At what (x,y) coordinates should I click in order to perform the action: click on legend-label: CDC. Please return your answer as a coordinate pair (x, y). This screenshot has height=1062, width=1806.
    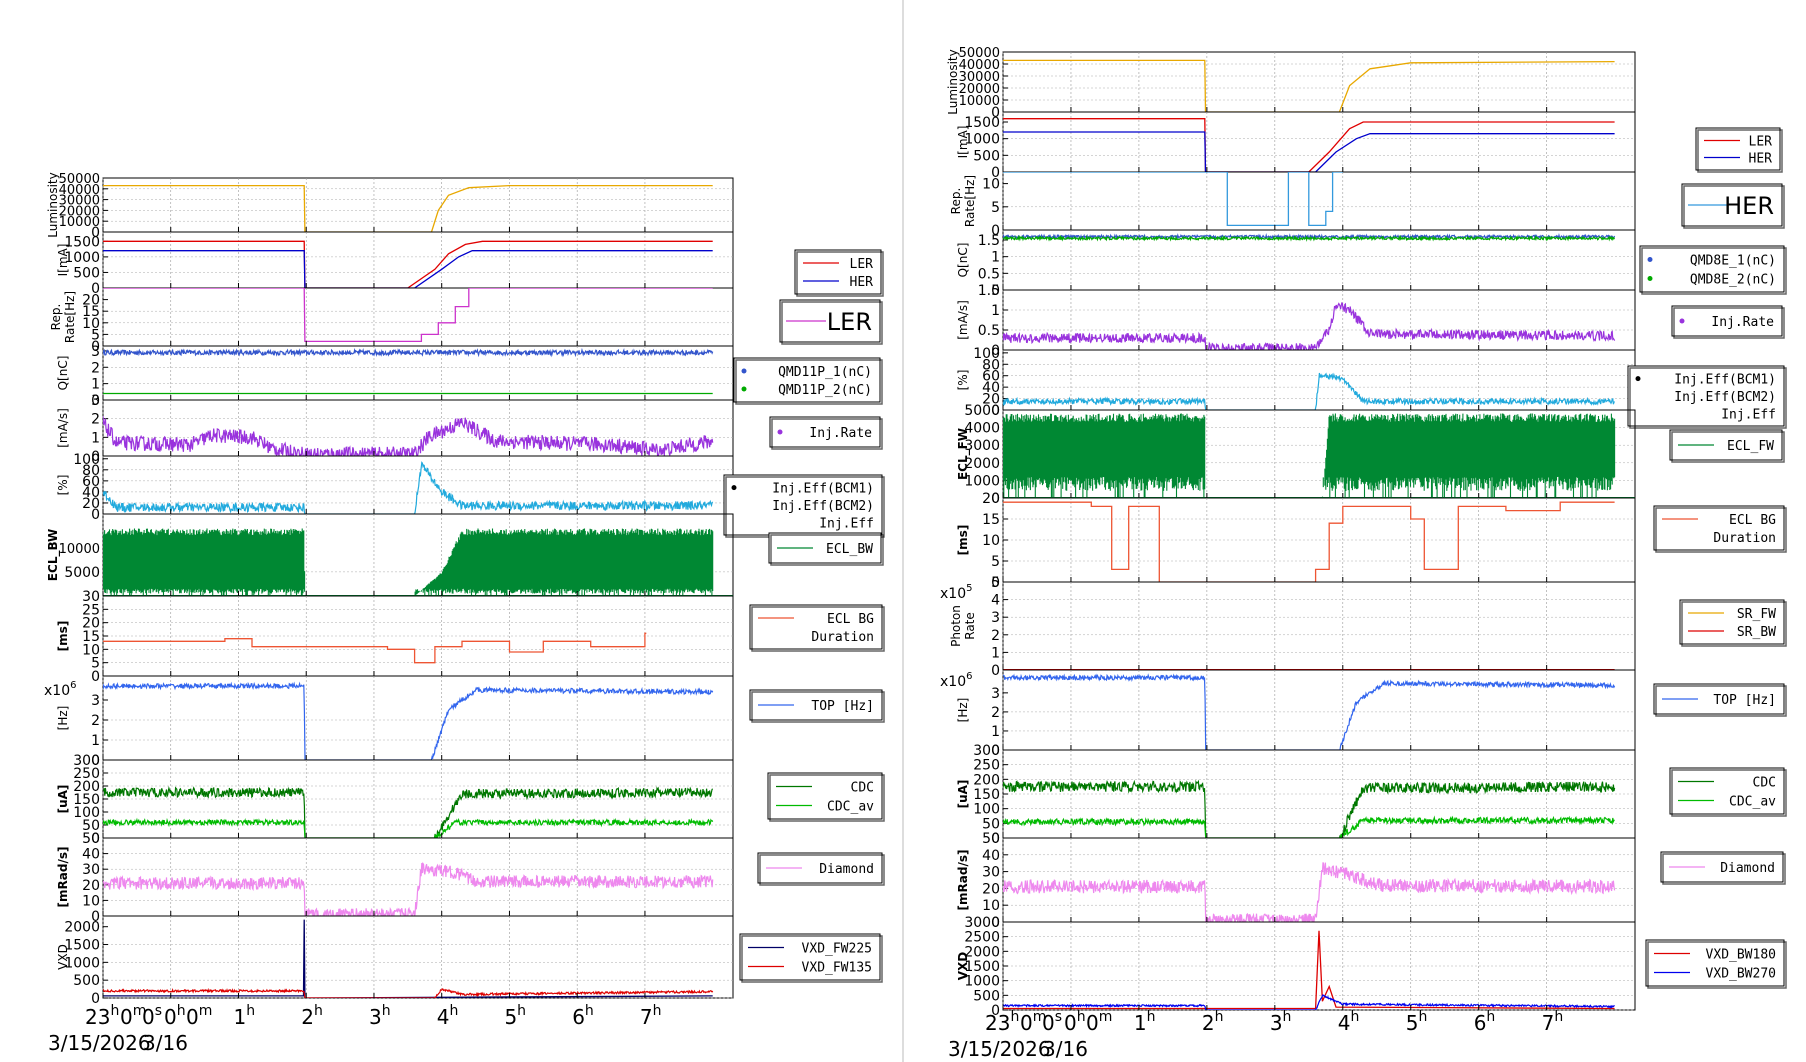
    Looking at the image, I should click on (862, 788).